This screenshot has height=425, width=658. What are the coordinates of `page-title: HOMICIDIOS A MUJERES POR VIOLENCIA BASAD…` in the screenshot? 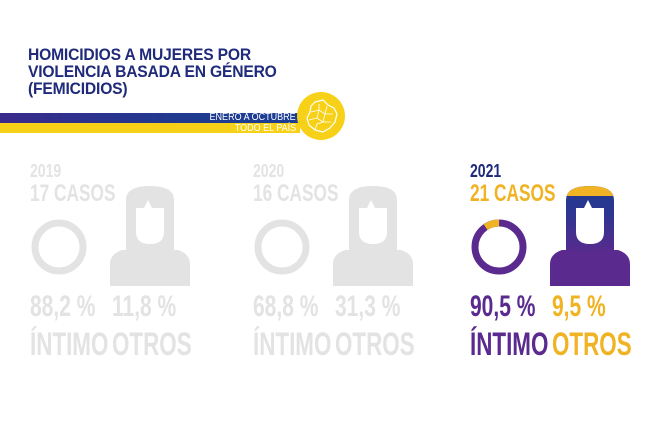 It's located at (152, 71).